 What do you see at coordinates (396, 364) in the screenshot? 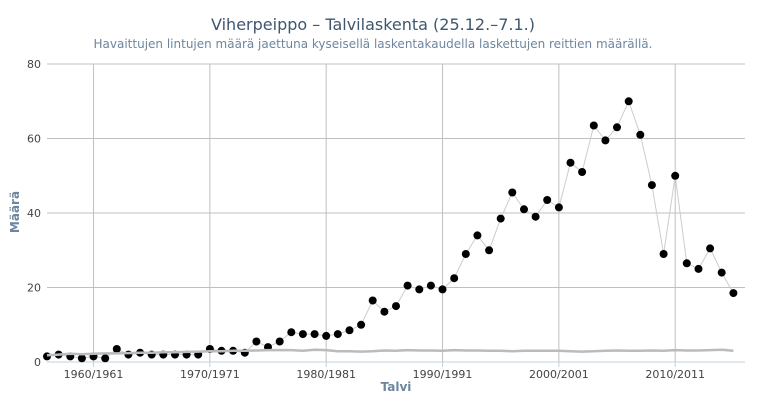
I see `axes` at bounding box center [396, 364].